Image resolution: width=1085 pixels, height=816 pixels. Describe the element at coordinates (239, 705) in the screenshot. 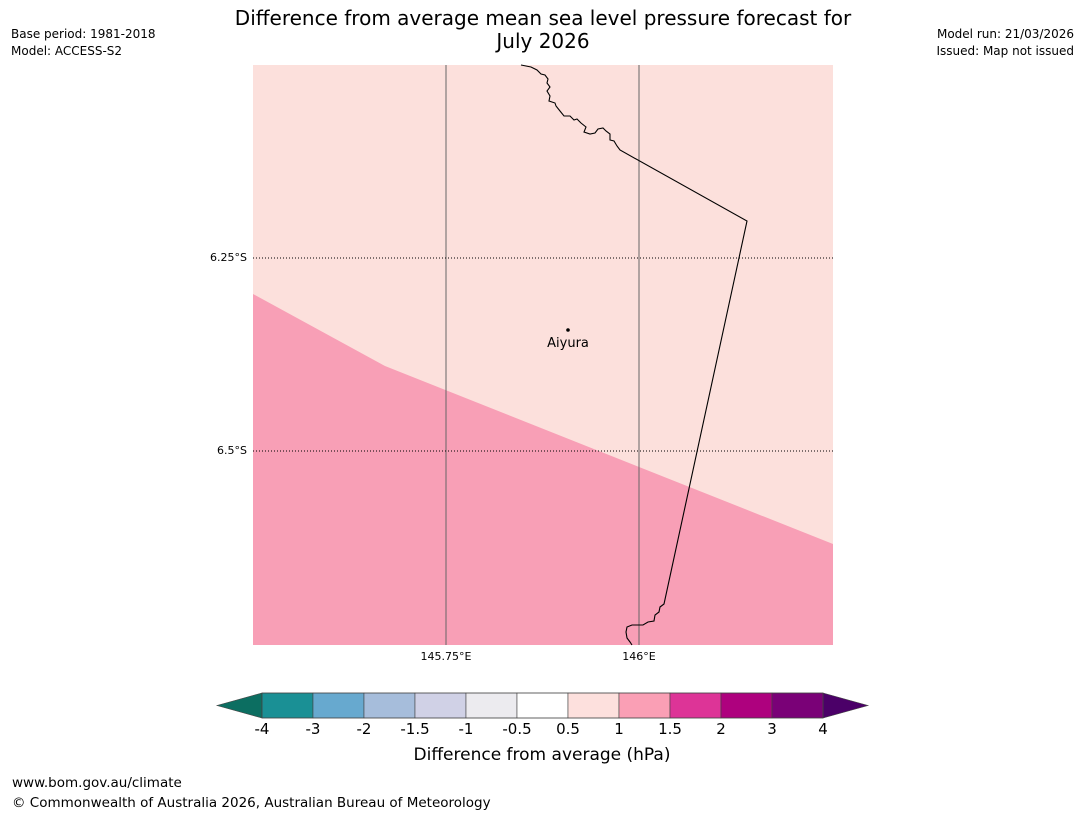

I see `colorbar-under-arrow` at that location.